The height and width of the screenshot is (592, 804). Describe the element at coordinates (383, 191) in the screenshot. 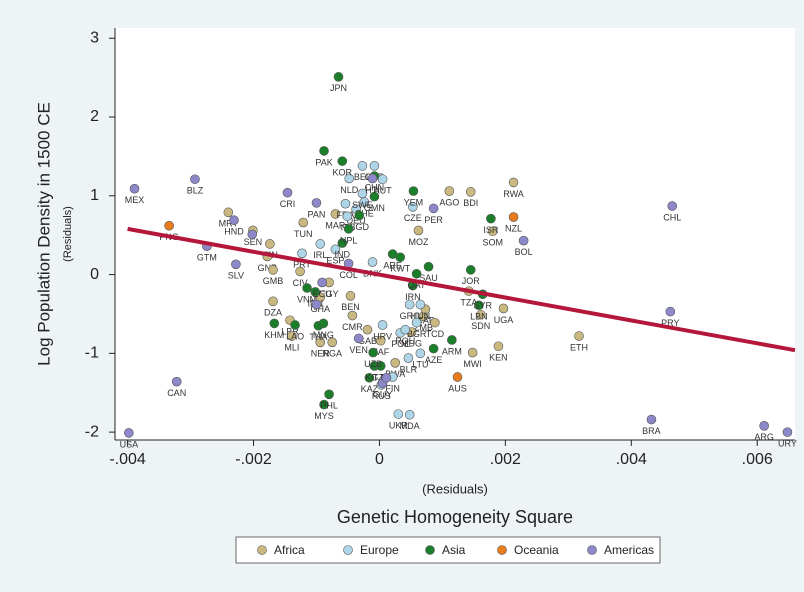

I see `point-label: AUT` at that location.